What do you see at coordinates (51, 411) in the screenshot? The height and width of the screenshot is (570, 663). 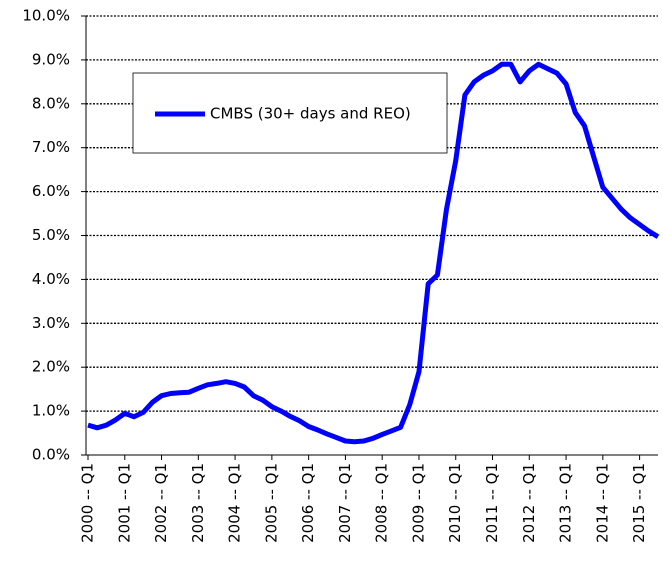 I see `y-tick-label: 1.0%` at bounding box center [51, 411].